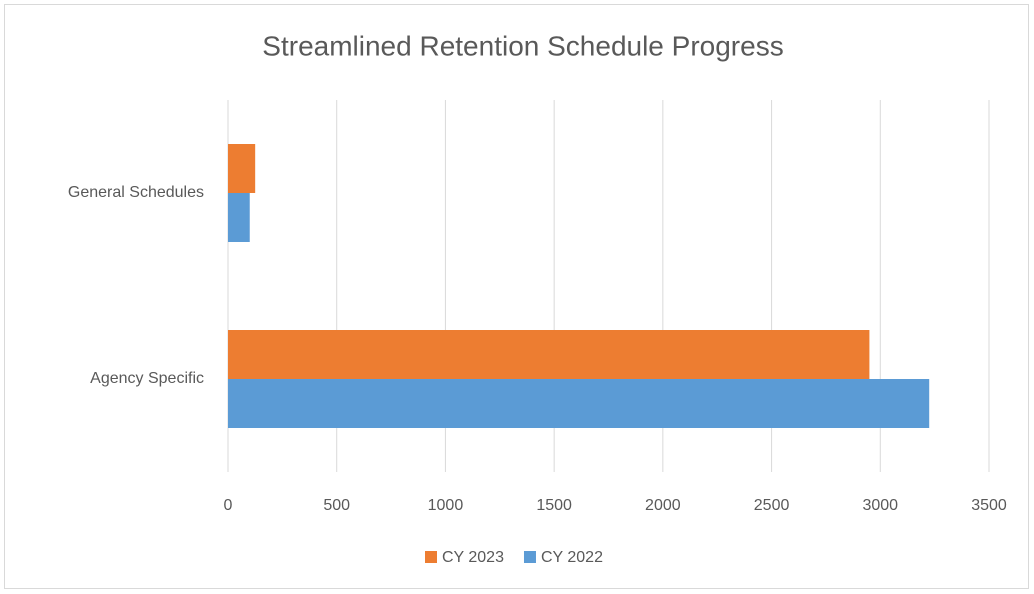 The width and height of the screenshot is (1034, 594). What do you see at coordinates (572, 557) in the screenshot?
I see `legend-label: CY 2022` at bounding box center [572, 557].